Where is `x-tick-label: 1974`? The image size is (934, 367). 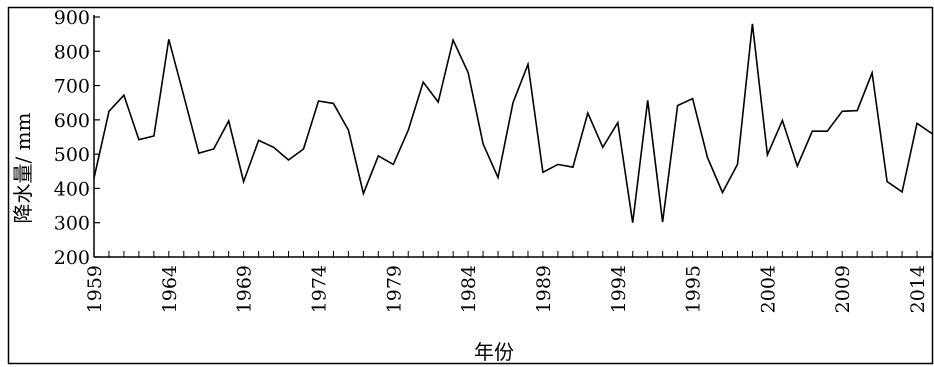 x-tick-label: 1974 is located at coordinates (319, 289).